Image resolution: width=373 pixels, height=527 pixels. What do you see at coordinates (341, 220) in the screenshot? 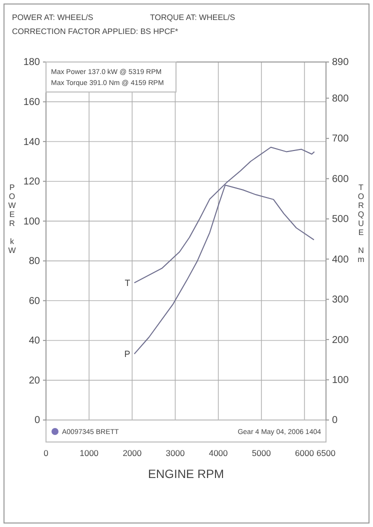
I see `y2-tick-label: 500` at bounding box center [341, 220].